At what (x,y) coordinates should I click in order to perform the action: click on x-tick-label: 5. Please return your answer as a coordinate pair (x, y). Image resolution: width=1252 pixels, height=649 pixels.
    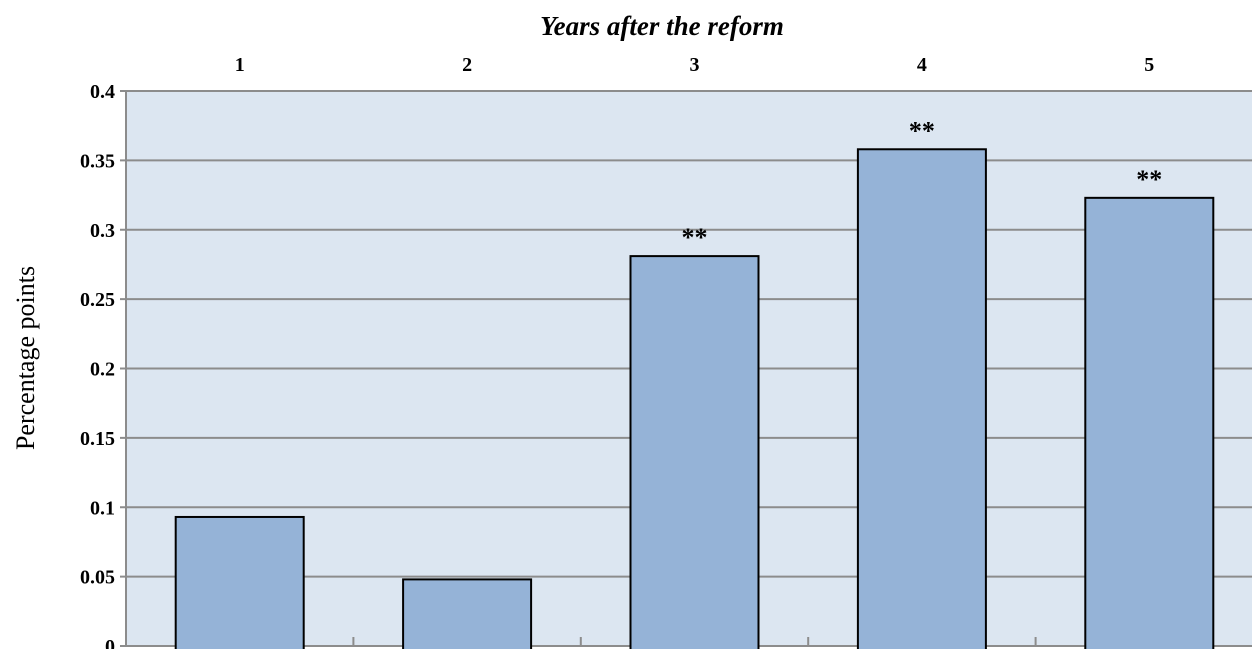
    Looking at the image, I should click on (1149, 65).